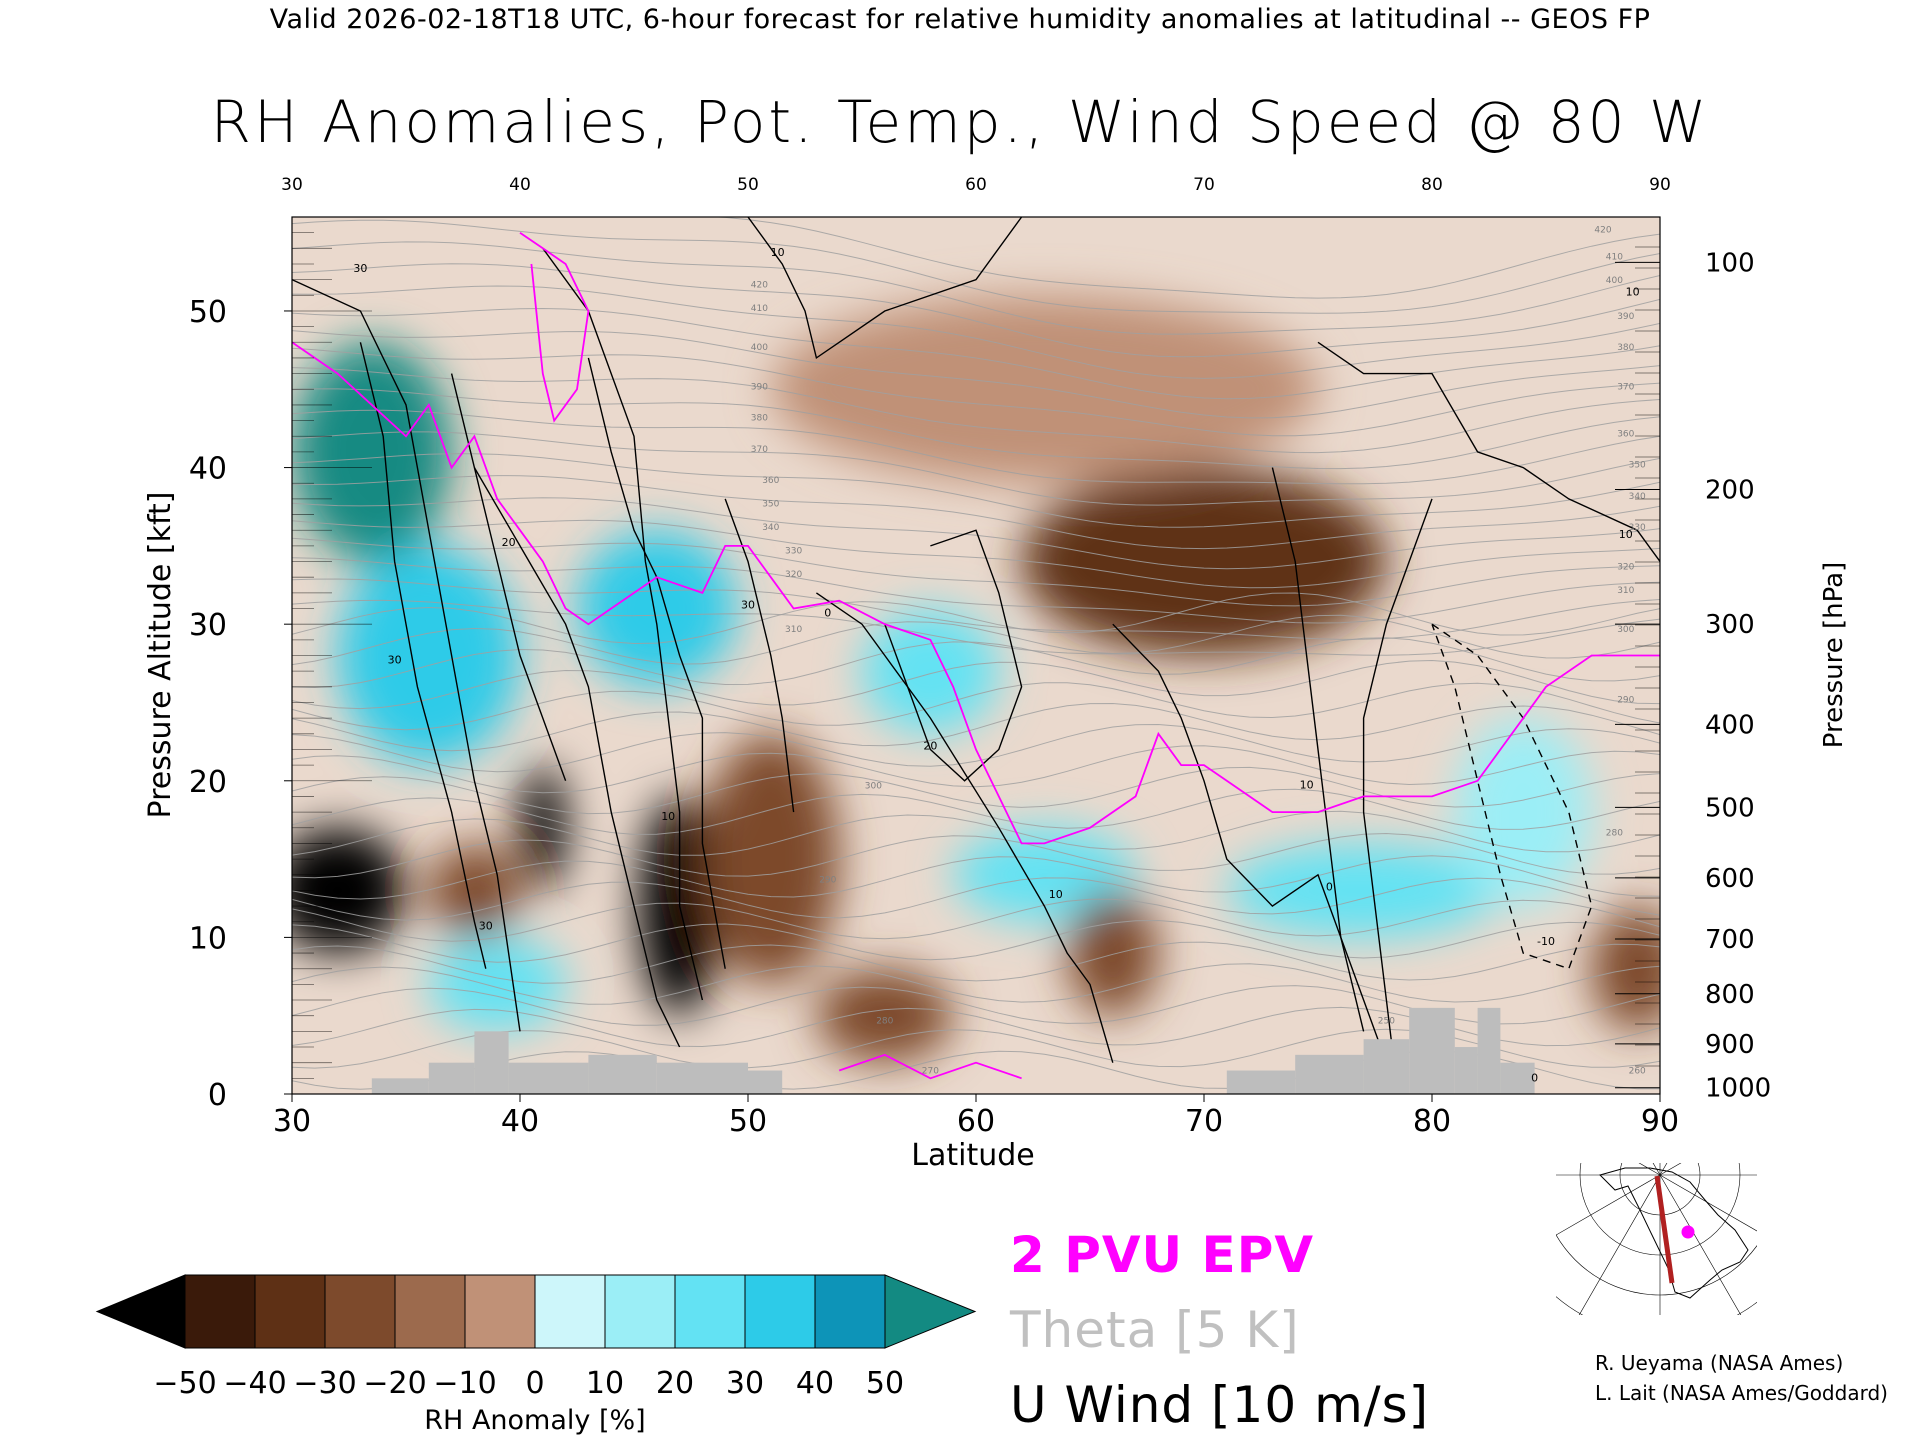 Image resolution: width=1920 pixels, height=1440 pixels. Describe the element at coordinates (1730, 490) in the screenshot. I see `pressure-tick-label: 200` at that location.